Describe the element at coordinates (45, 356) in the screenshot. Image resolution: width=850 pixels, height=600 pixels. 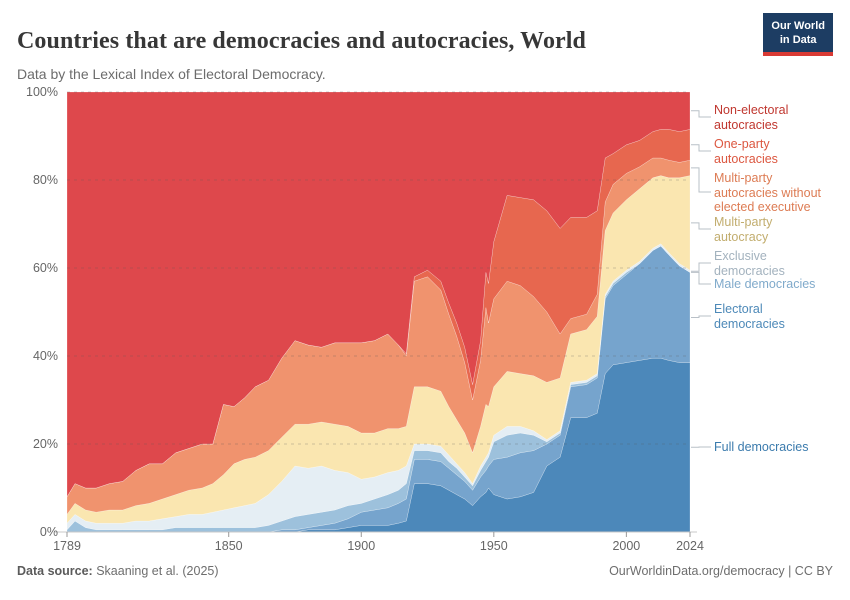
I see `y-tick-label-40: 40%` at that location.